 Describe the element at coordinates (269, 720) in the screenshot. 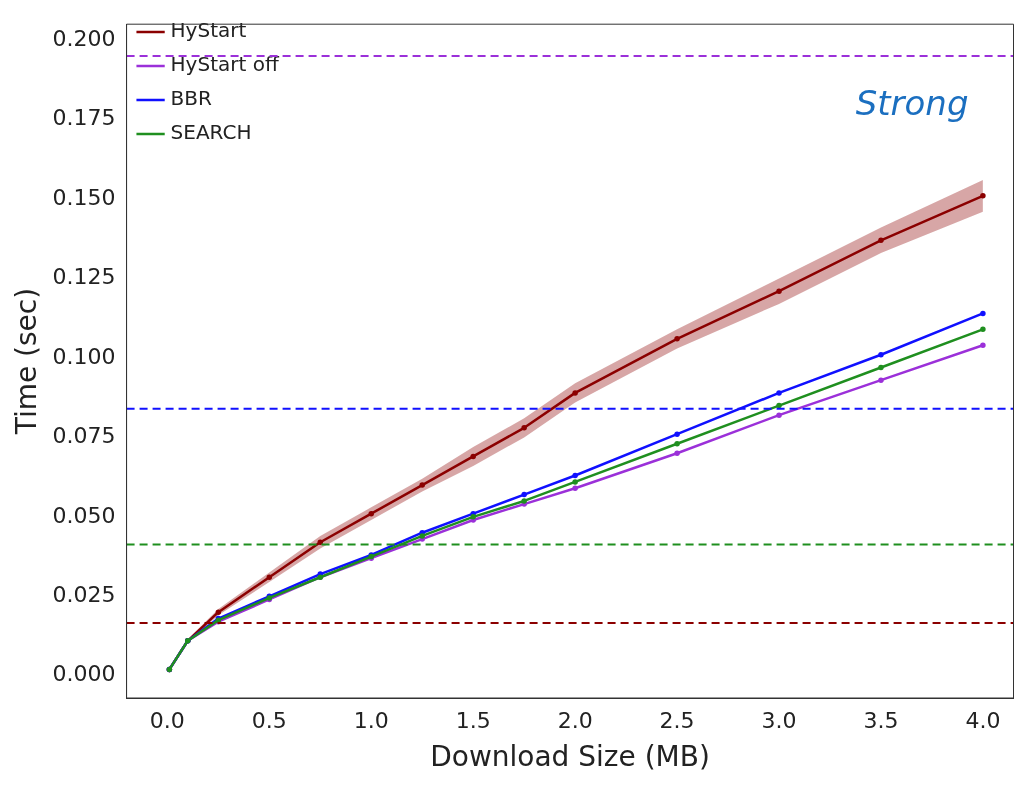

I see `x-tick-label: 0.5` at that location.